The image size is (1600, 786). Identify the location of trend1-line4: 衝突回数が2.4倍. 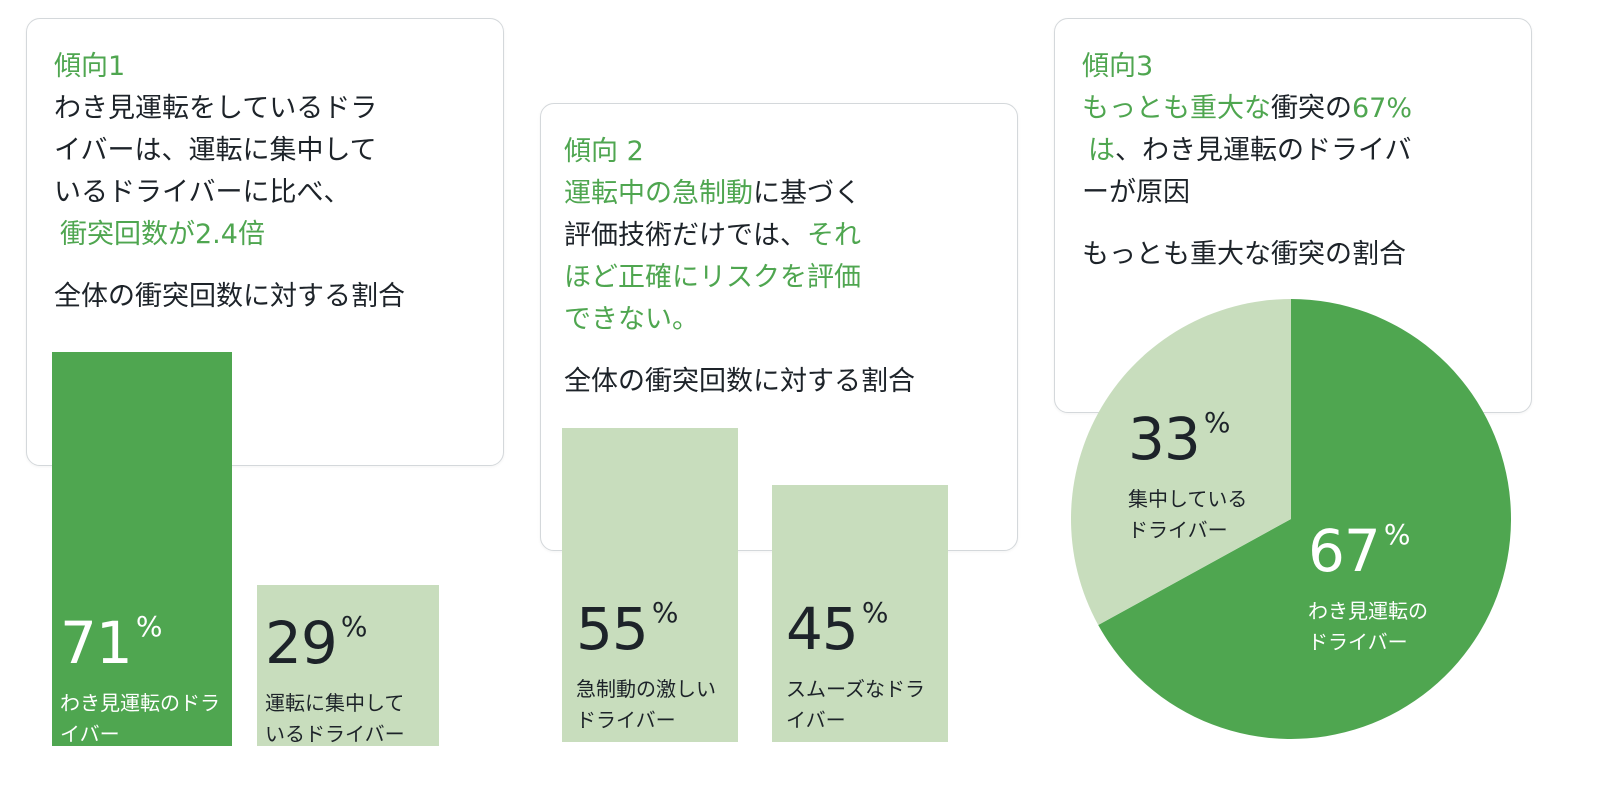
(162, 234).